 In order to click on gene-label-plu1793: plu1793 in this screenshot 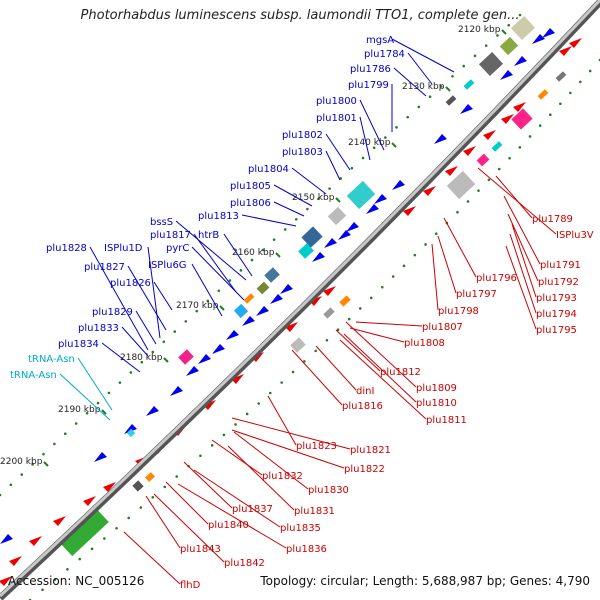, I will do `click(556, 298)`.